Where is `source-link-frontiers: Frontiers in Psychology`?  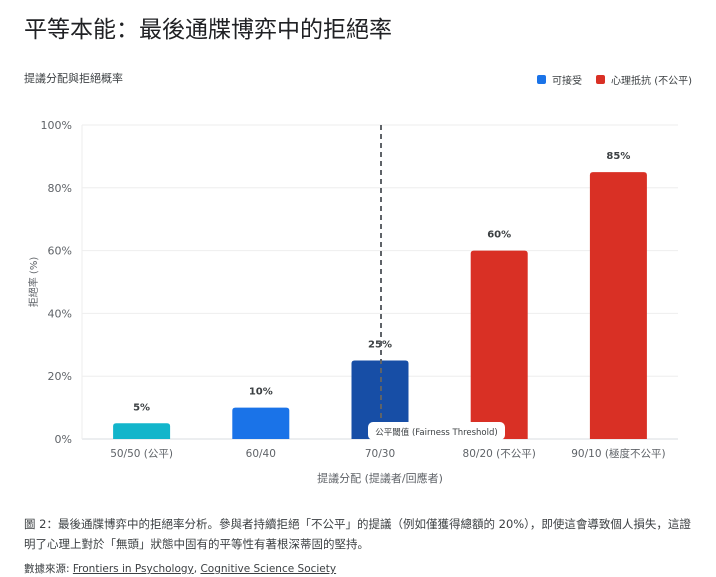
source-link-frontiers: Frontiers in Psychology is located at coordinates (133, 569).